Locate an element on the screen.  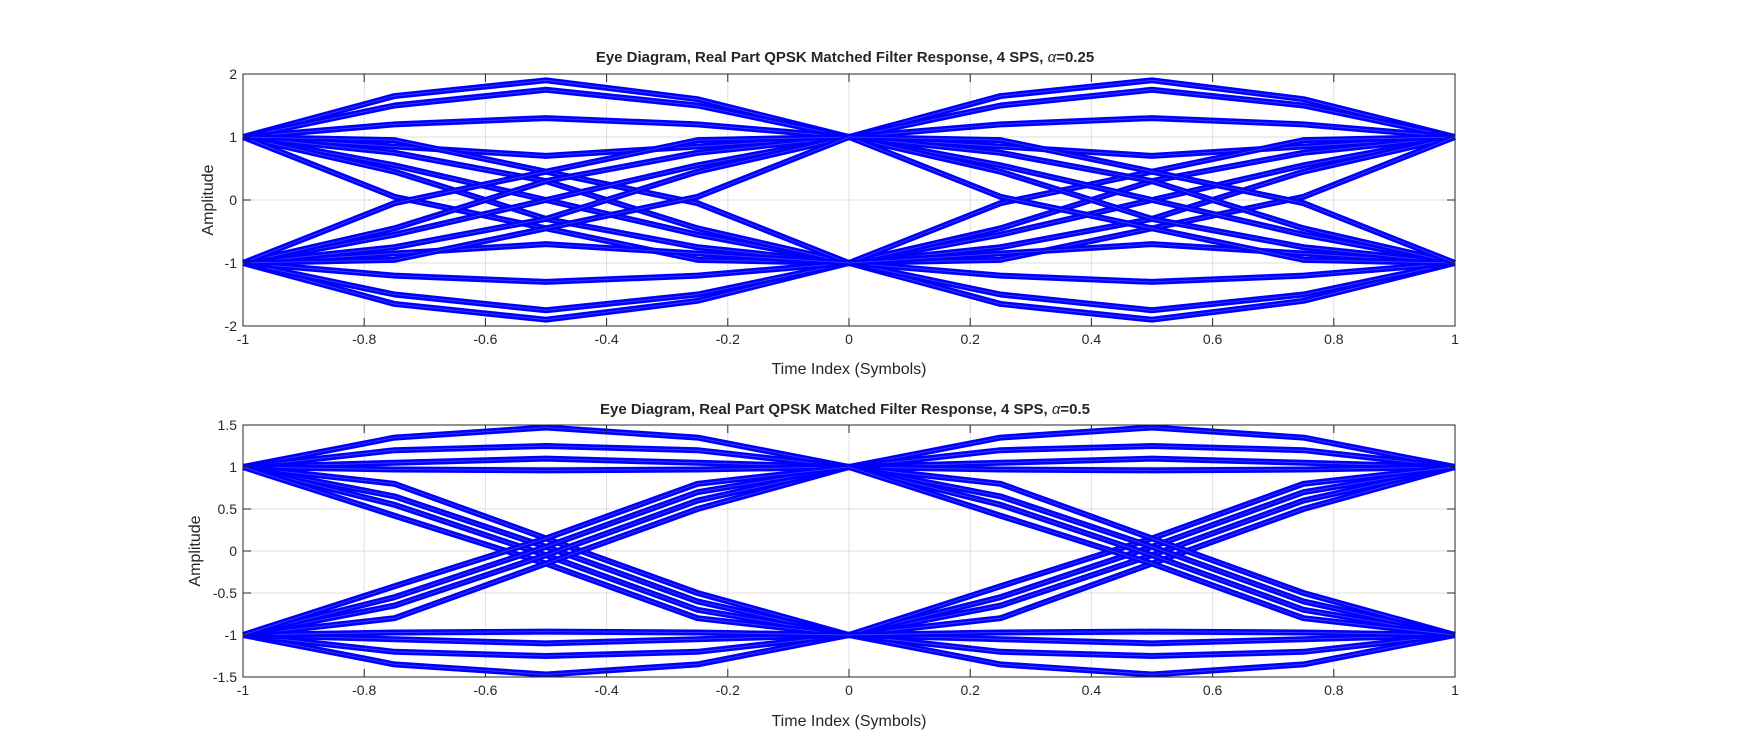
top-plot-ylabel: Amplitude is located at coordinates (208, 199).